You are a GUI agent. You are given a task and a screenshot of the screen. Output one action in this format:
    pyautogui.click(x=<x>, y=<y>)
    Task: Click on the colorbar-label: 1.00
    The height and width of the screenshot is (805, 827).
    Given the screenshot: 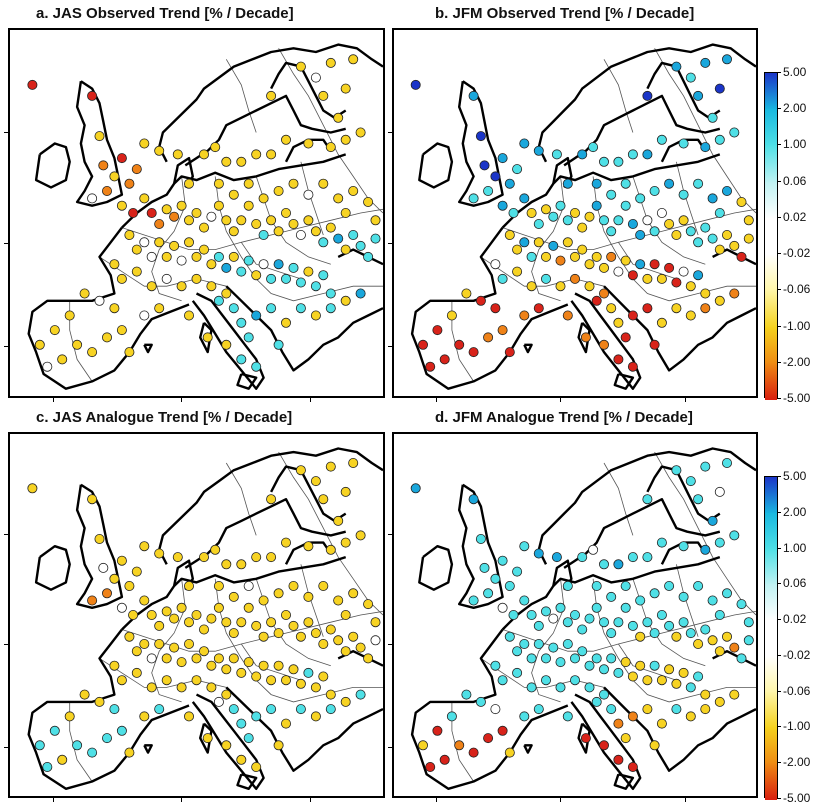 What is the action you would take?
    pyautogui.click(x=795, y=144)
    